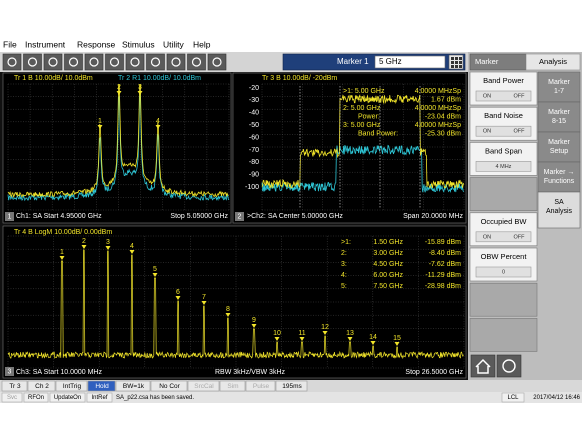  Describe the element at coordinates (344, 253) in the screenshot. I see `marker-readout: 2:` at that location.